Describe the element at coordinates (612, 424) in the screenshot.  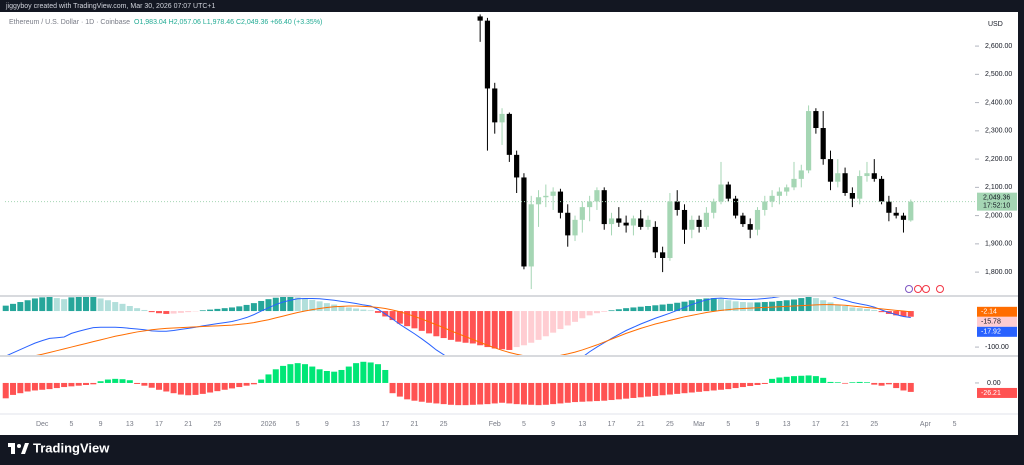
I see `x-tick-label: 17` at that location.